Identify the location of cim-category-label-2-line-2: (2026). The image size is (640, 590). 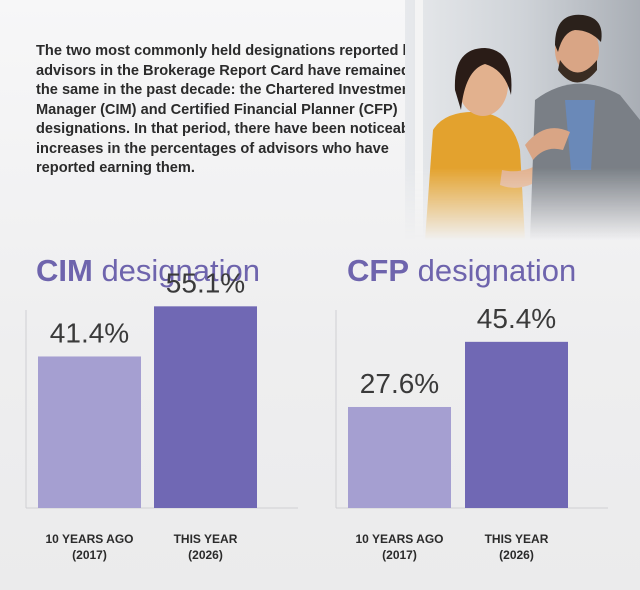
(205, 555).